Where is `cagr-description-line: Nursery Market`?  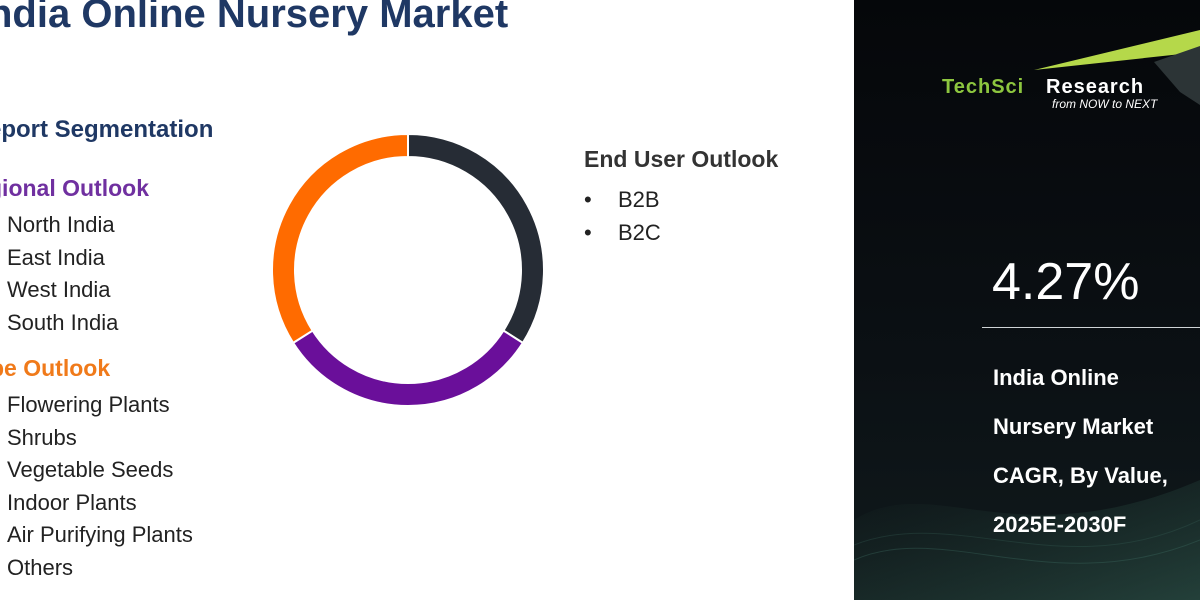
cagr-description-line: Nursery Market is located at coordinates (1073, 426).